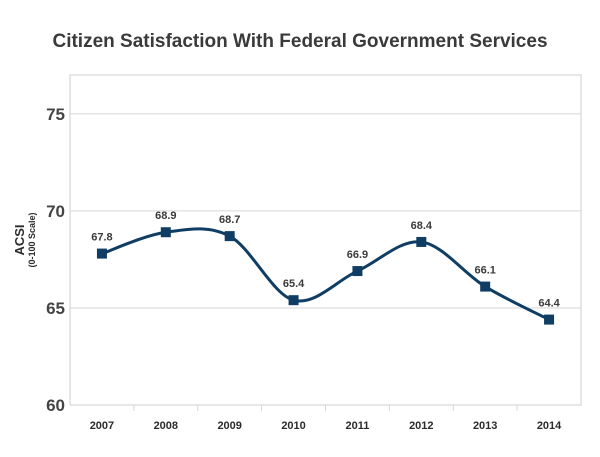 The width and height of the screenshot is (600, 457). Describe the element at coordinates (32, 239) in the screenshot. I see `y-axis-sublabel: (0-100 Scale)` at that location.